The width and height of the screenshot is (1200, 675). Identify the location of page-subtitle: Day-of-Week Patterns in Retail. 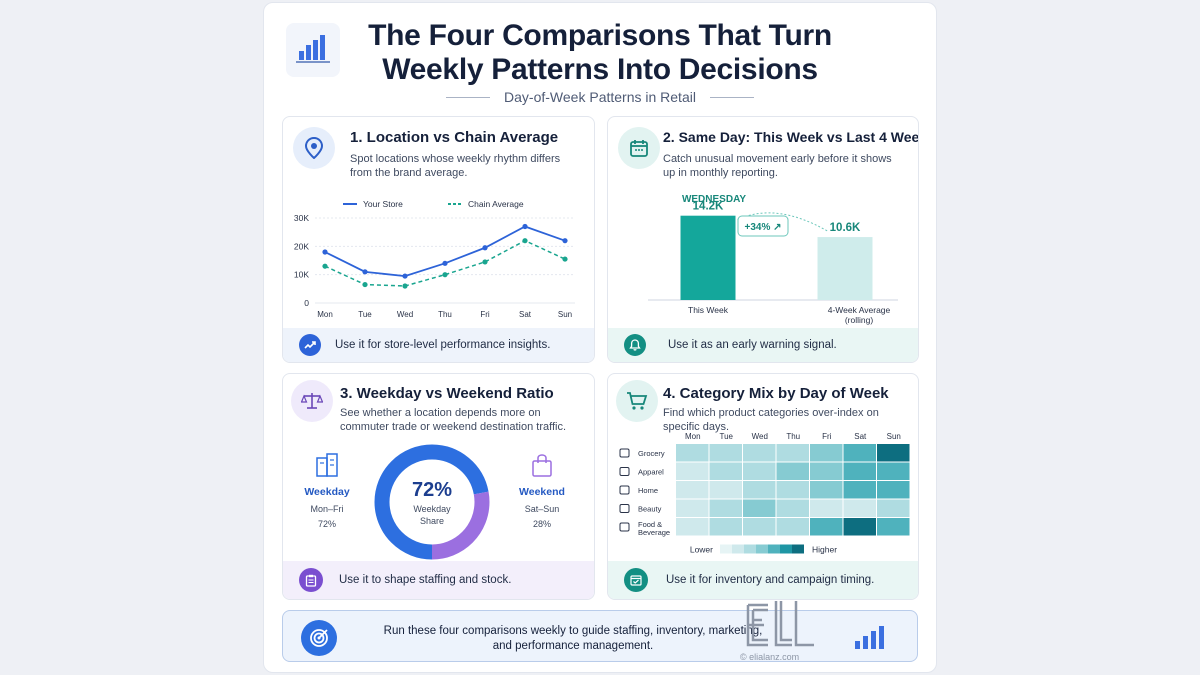
(600, 97).